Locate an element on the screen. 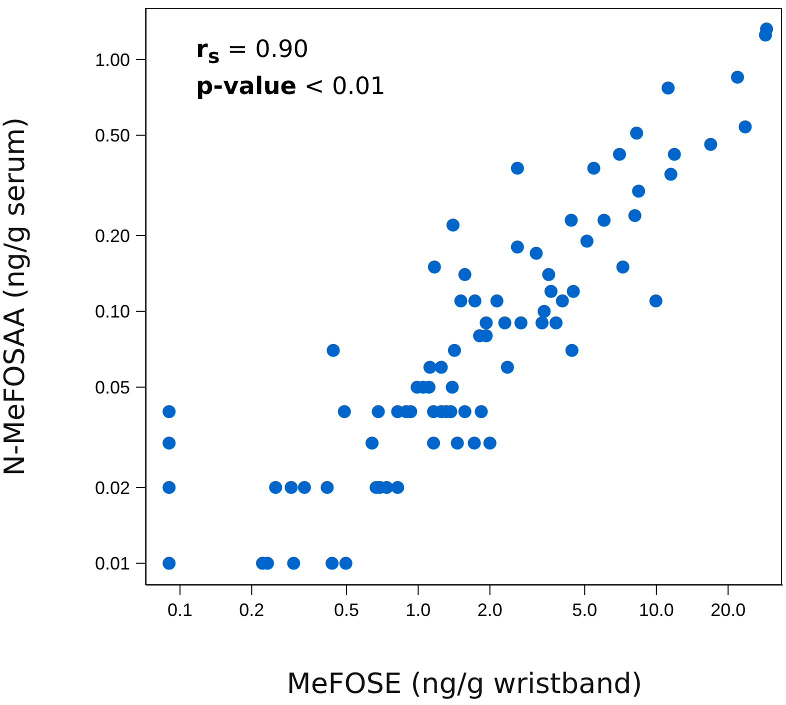 The height and width of the screenshot is (705, 786). annotation: r$_{s}$ = 0.90 is located at coordinates (252, 51).